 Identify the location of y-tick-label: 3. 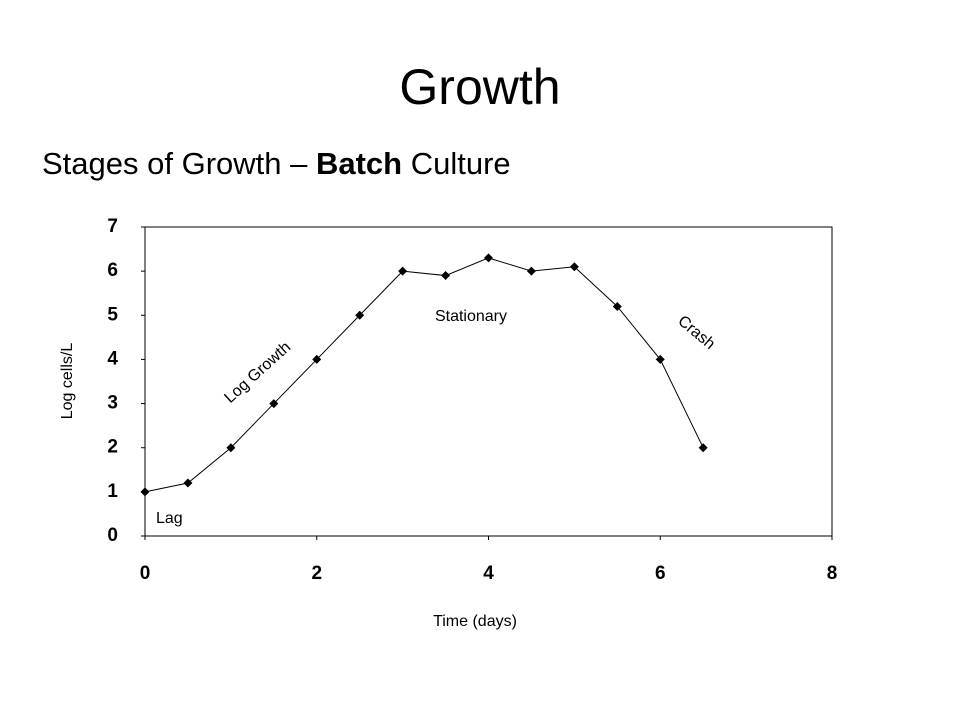
(112, 403).